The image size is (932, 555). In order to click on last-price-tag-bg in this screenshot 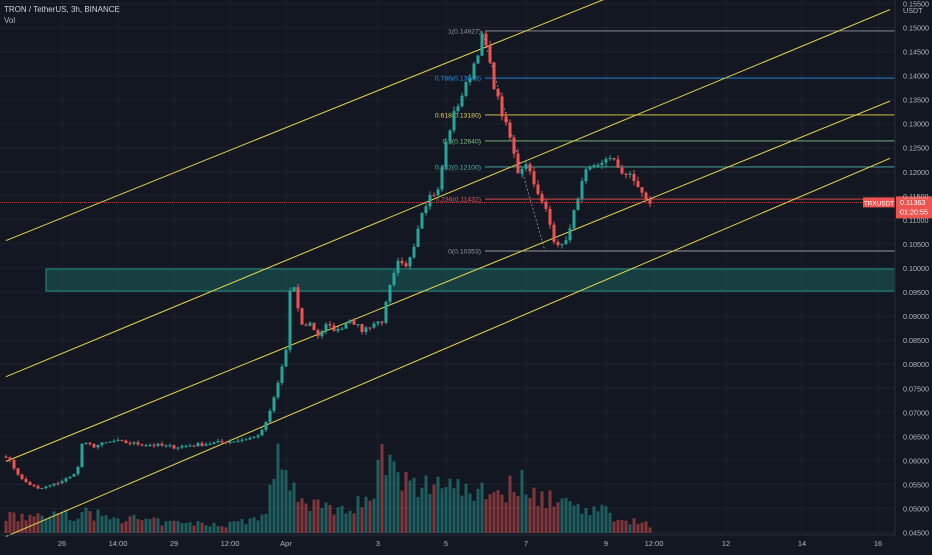, I will do `click(914, 207)`.